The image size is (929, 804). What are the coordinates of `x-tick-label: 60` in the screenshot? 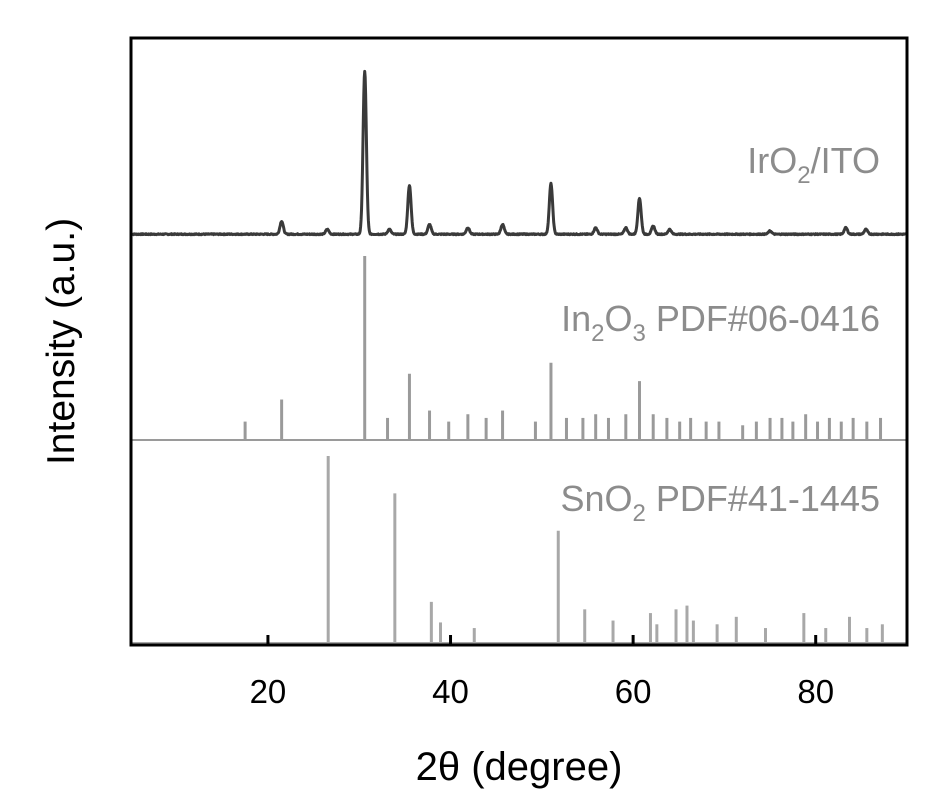 It's located at (633, 691).